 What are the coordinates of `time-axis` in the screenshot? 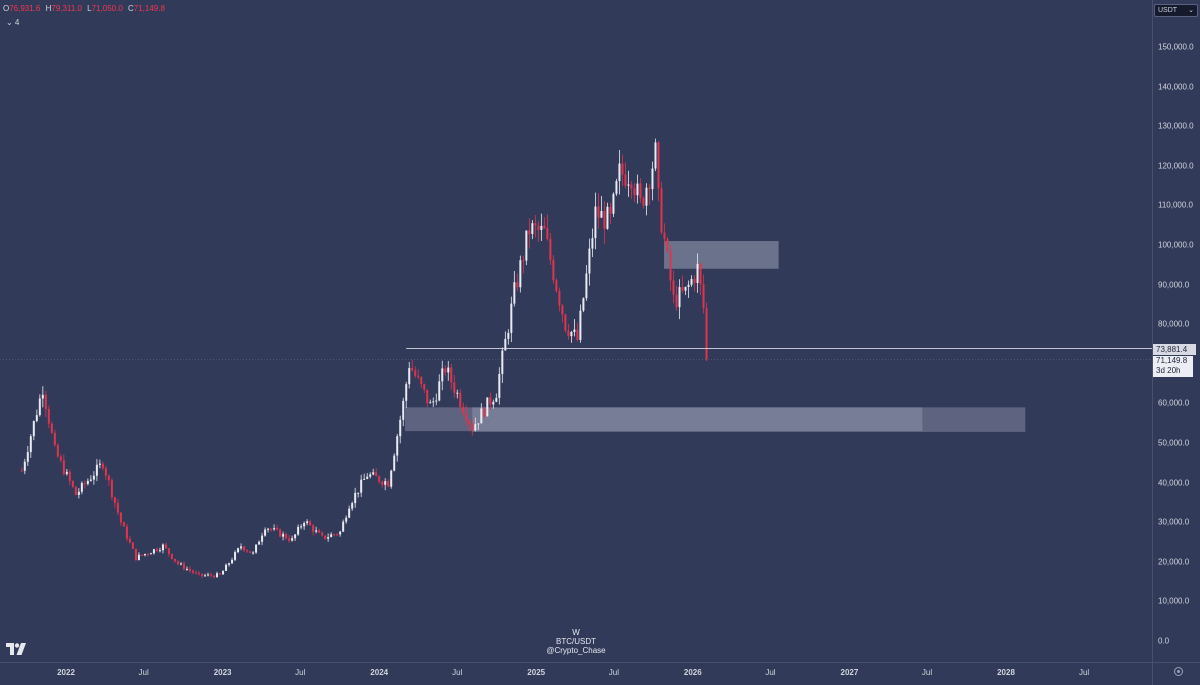 It's located at (576, 673).